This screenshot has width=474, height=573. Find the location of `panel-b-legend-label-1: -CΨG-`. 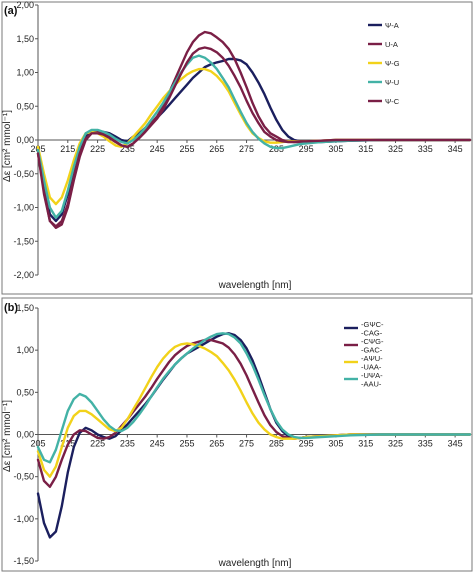

panel-b-legend-label-1: -CΨG- is located at coordinates (372, 341).